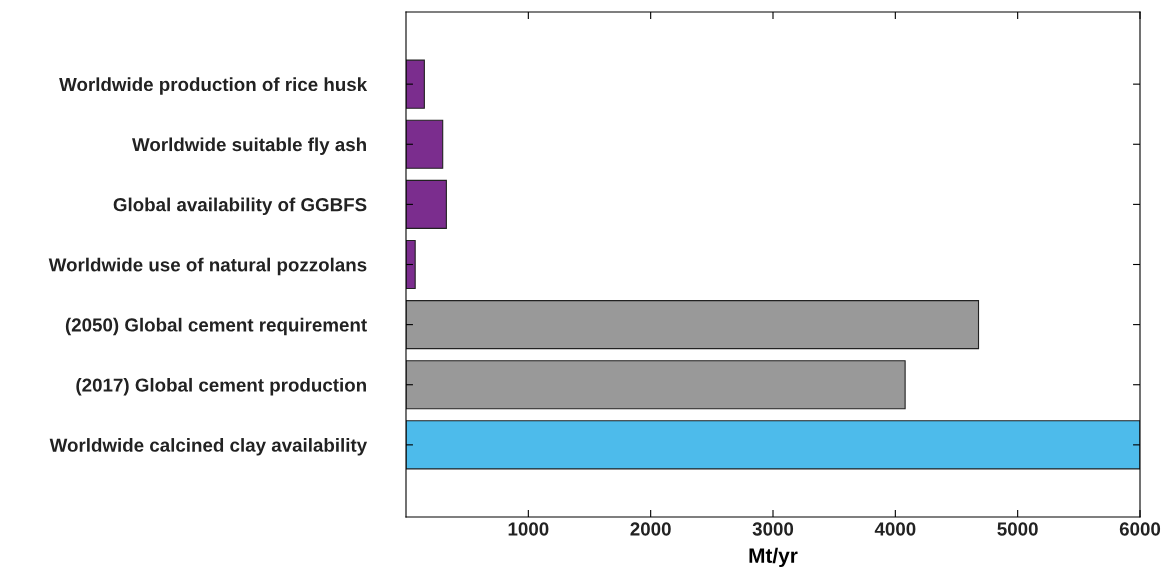 The width and height of the screenshot is (1167, 585). What do you see at coordinates (240, 206) in the screenshot?
I see `y-tick-label: Global availability of GGBFS` at bounding box center [240, 206].